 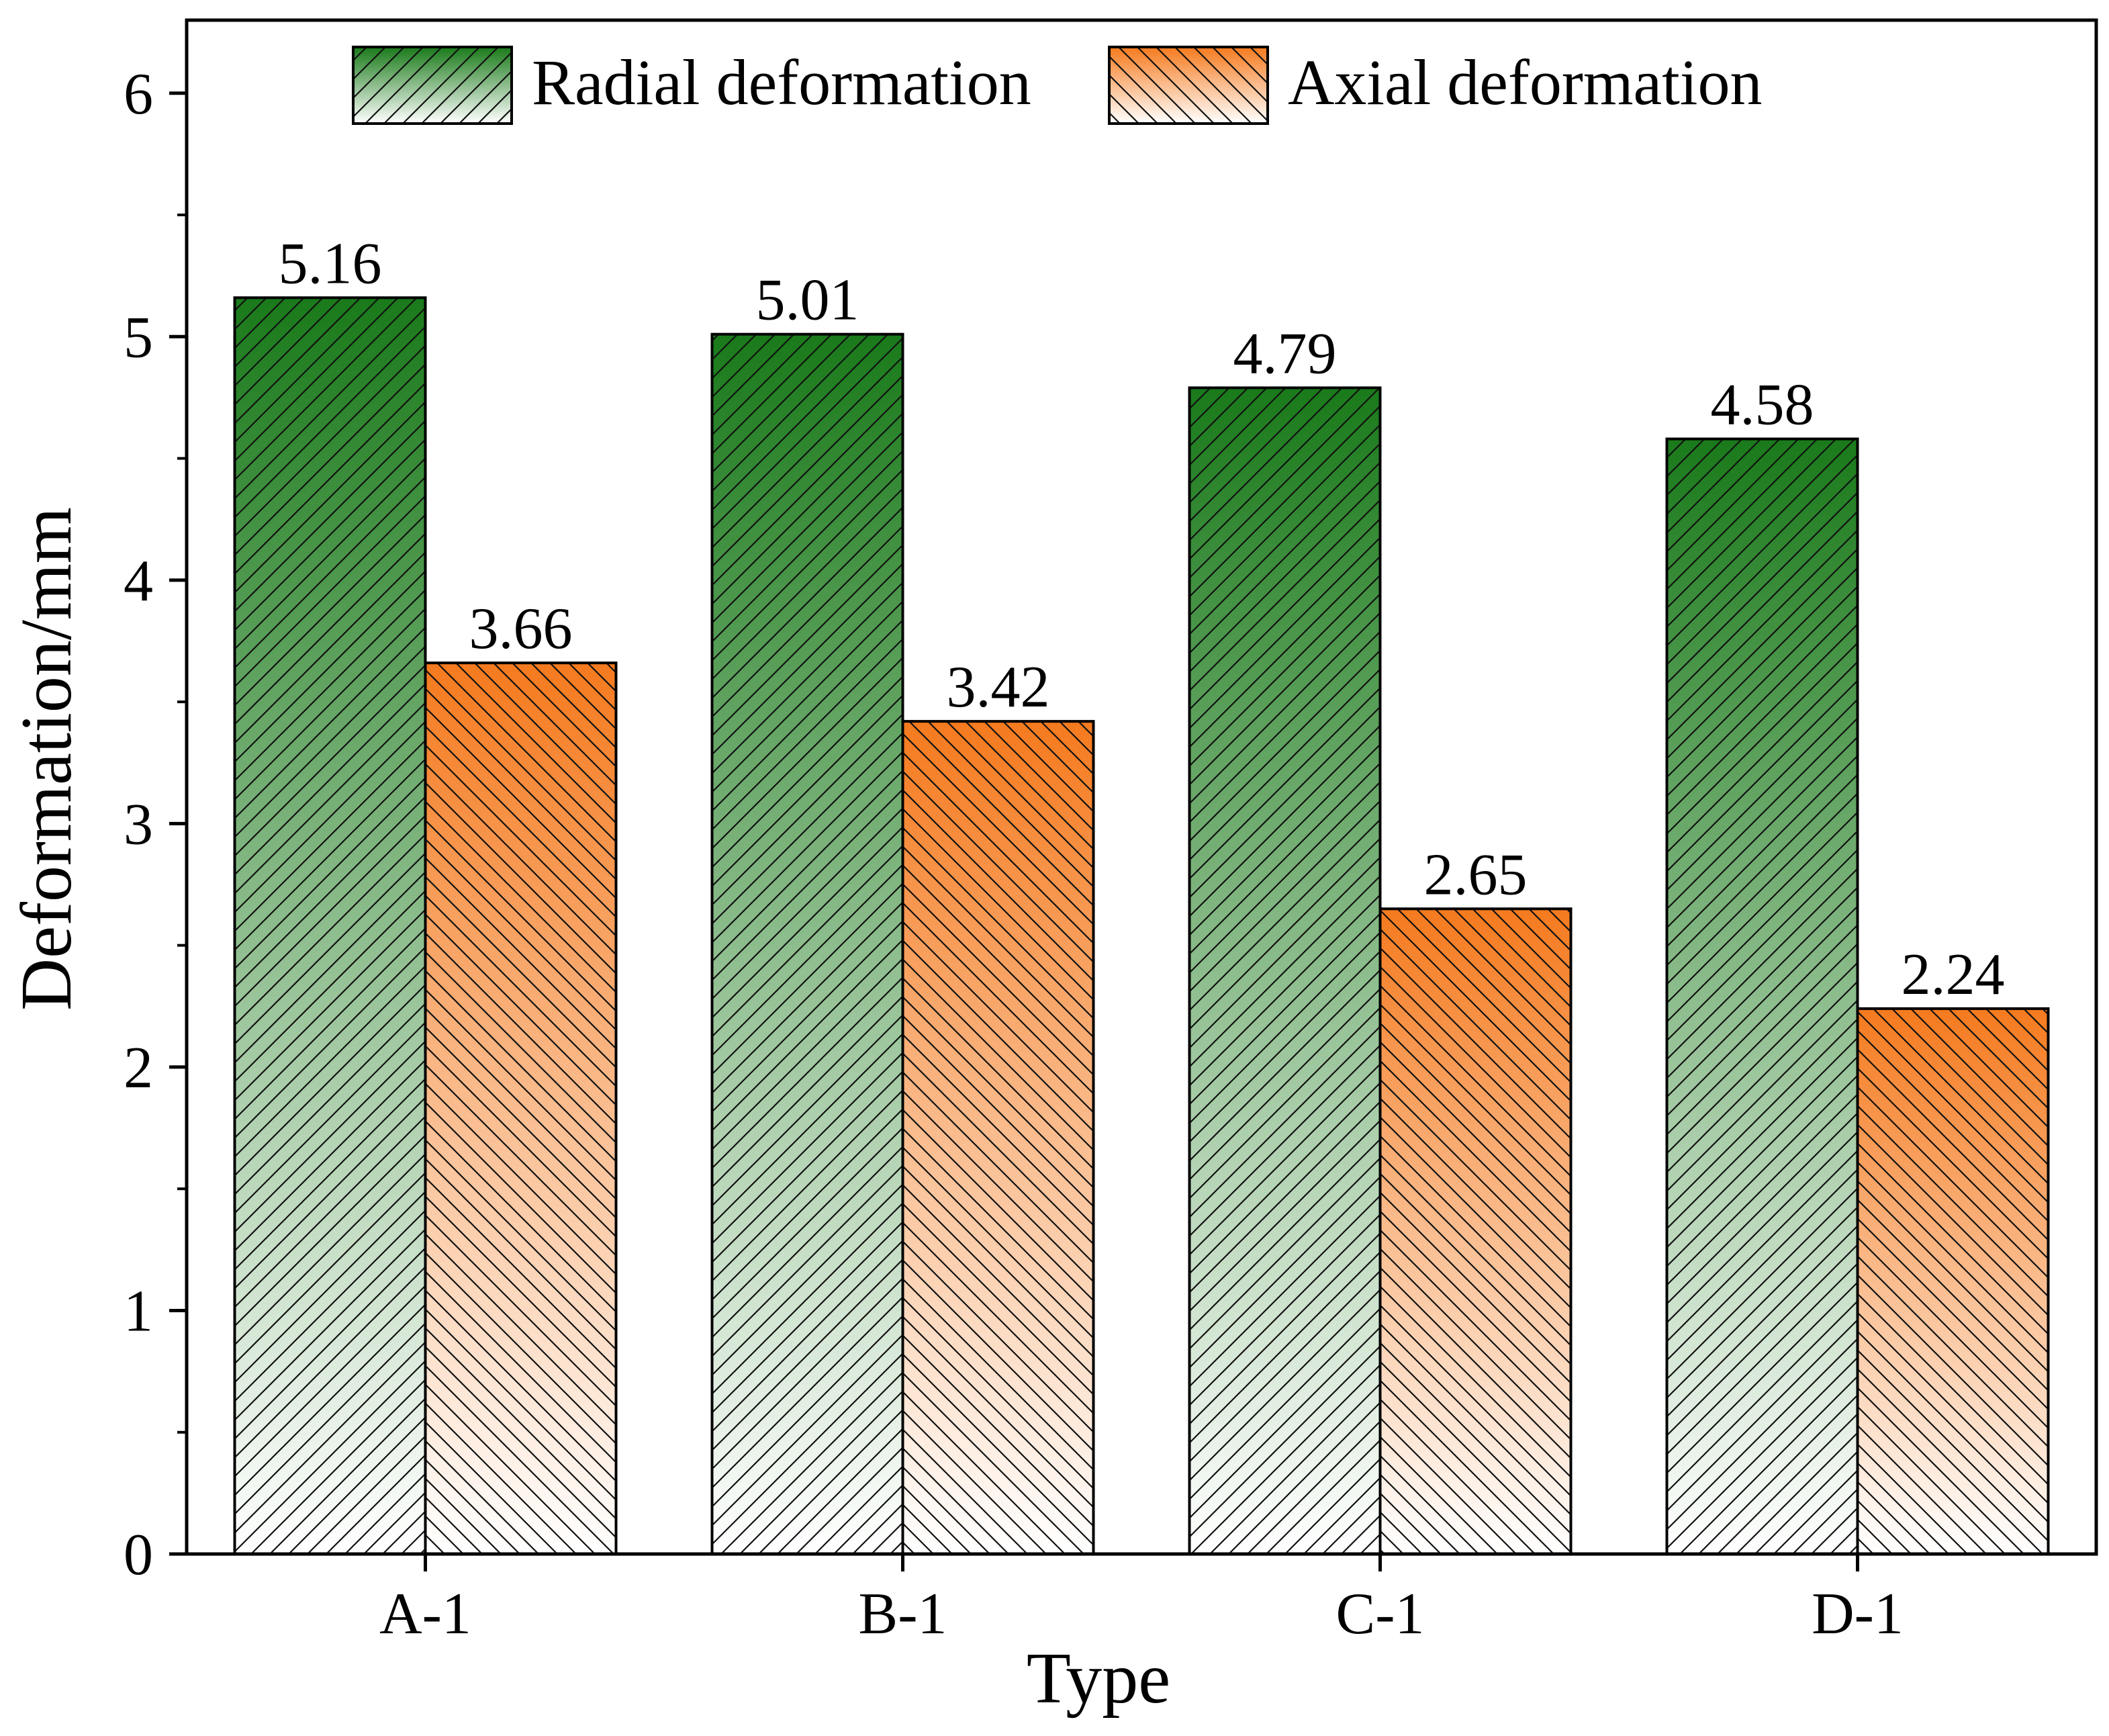 What do you see at coordinates (1381, 1615) in the screenshot?
I see `x-tick-label: C-1` at bounding box center [1381, 1615].